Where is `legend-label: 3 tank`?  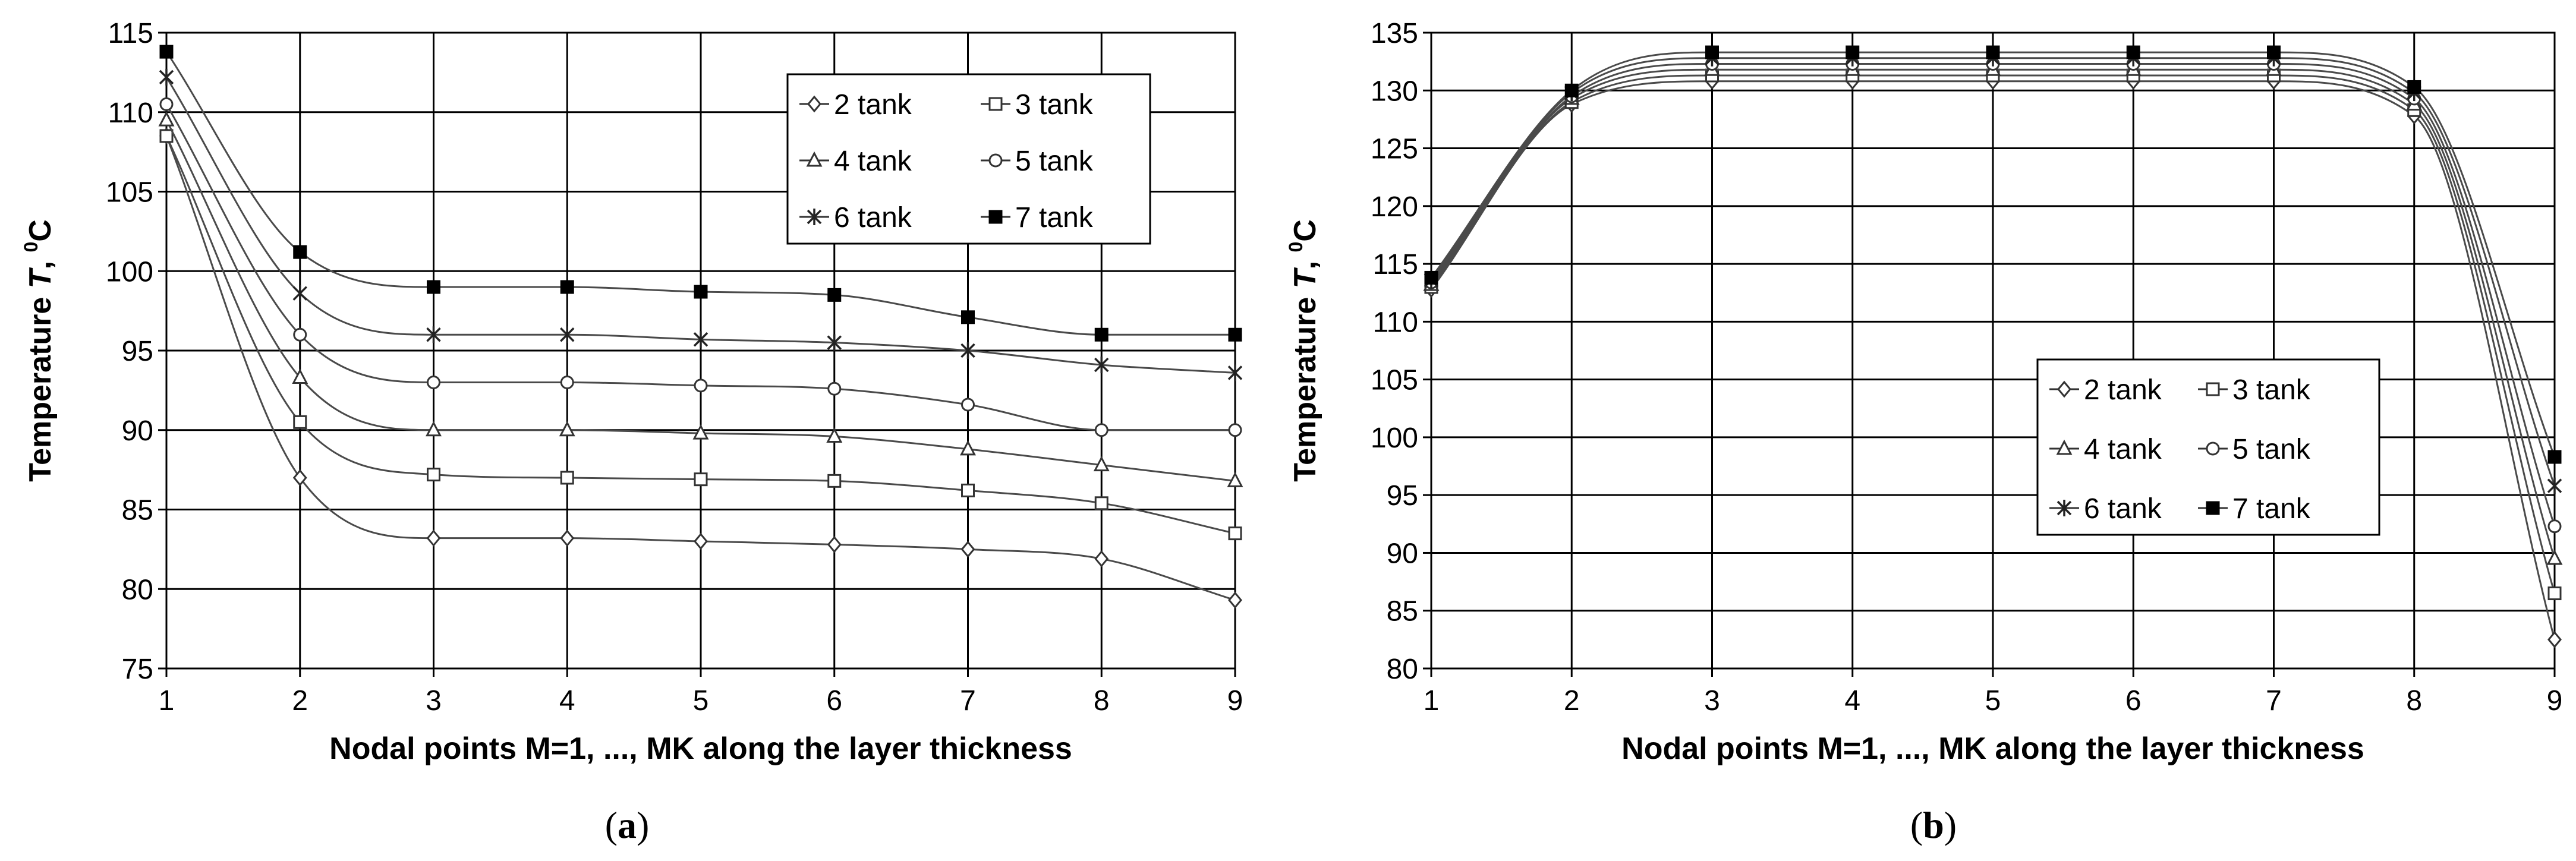 legend-label: 3 tank is located at coordinates (2271, 390).